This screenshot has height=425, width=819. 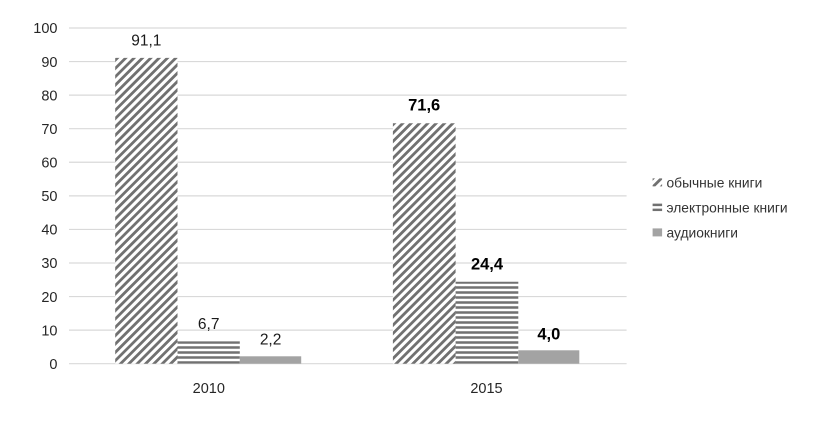 What do you see at coordinates (45, 29) in the screenshot?
I see `svg-text: 100` at bounding box center [45, 29].